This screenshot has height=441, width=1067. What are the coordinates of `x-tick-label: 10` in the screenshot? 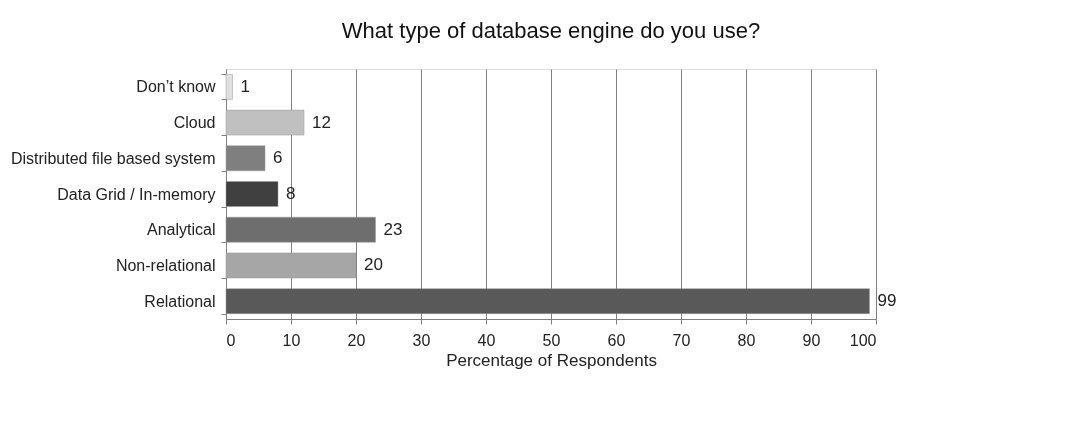 It's located at (291, 340).